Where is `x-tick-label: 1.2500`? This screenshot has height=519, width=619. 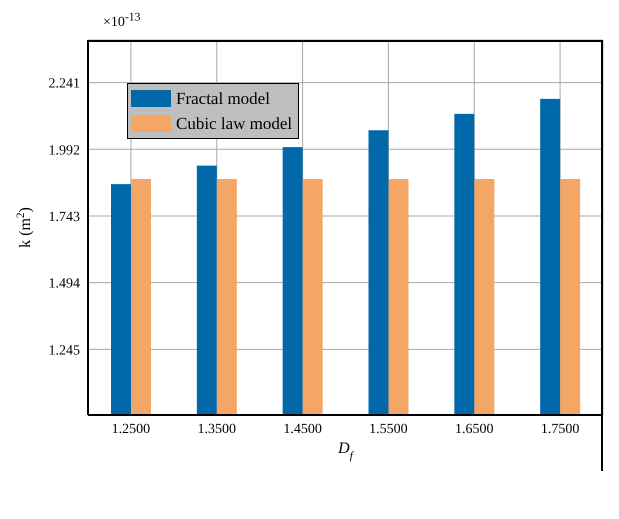
x-tick-label: 1.2500 is located at coordinates (131, 429).